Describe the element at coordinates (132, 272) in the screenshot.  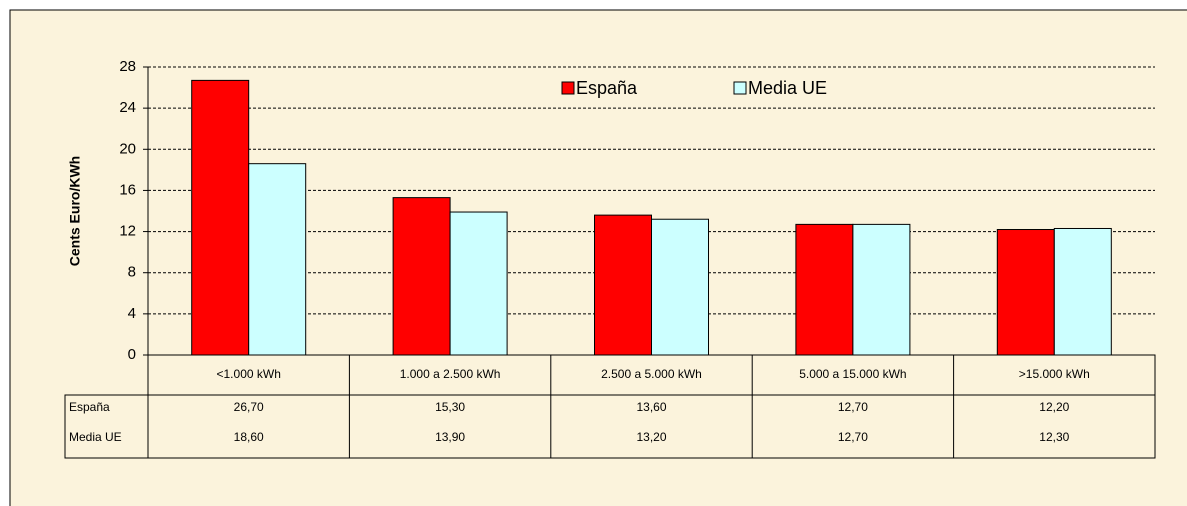
I see `y-tick-label: 8` at that location.